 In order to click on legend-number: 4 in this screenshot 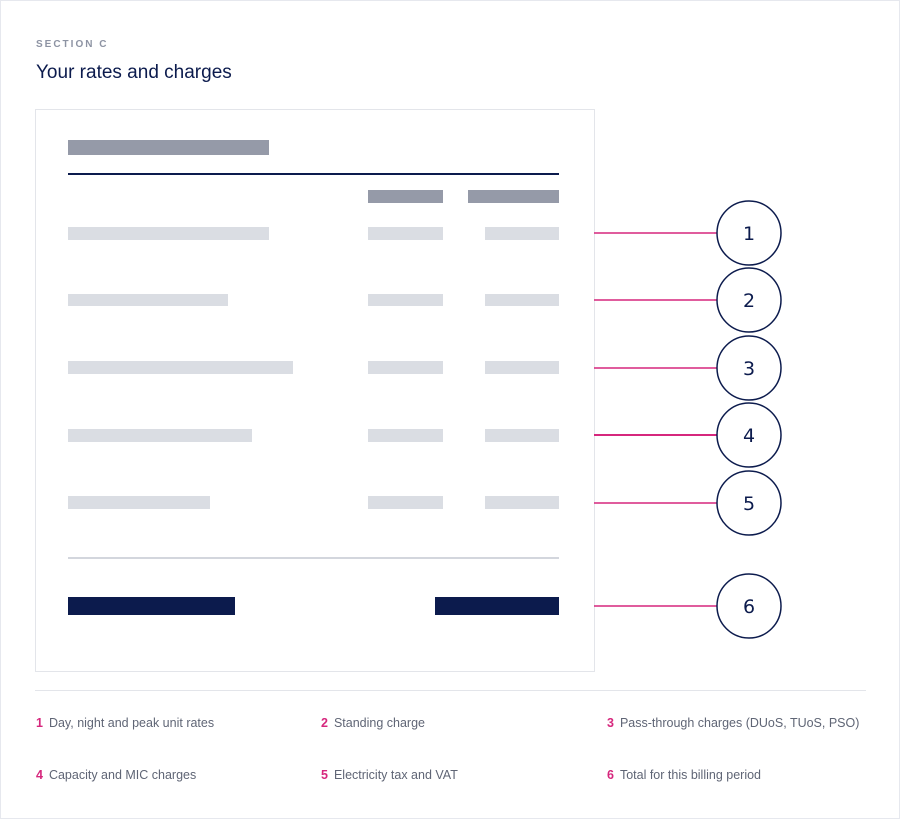, I will do `click(39, 775)`.